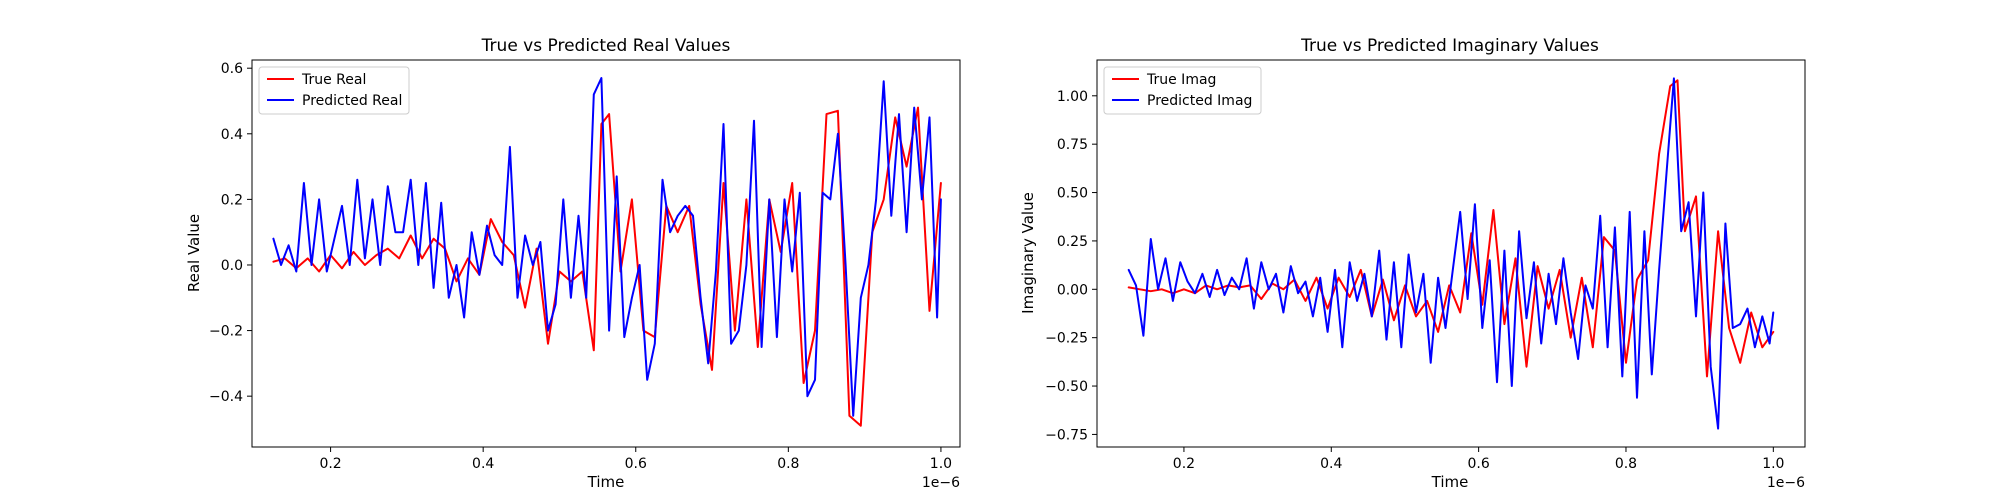  I want to click on legend: True Real Predicted Real, so click(334, 90).